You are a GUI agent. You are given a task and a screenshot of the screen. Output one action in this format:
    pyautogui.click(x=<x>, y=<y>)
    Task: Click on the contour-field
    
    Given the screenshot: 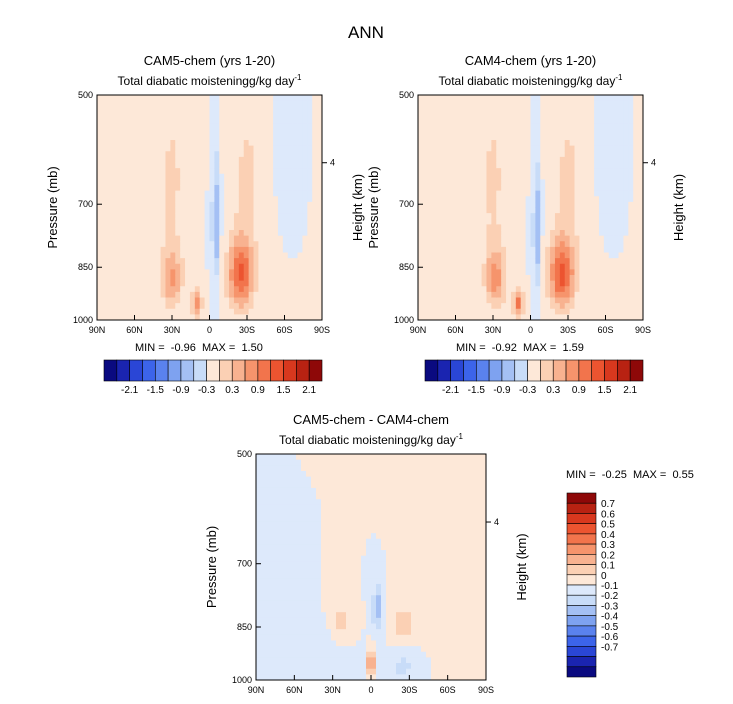 What is the action you would take?
    pyautogui.click(x=371, y=567)
    